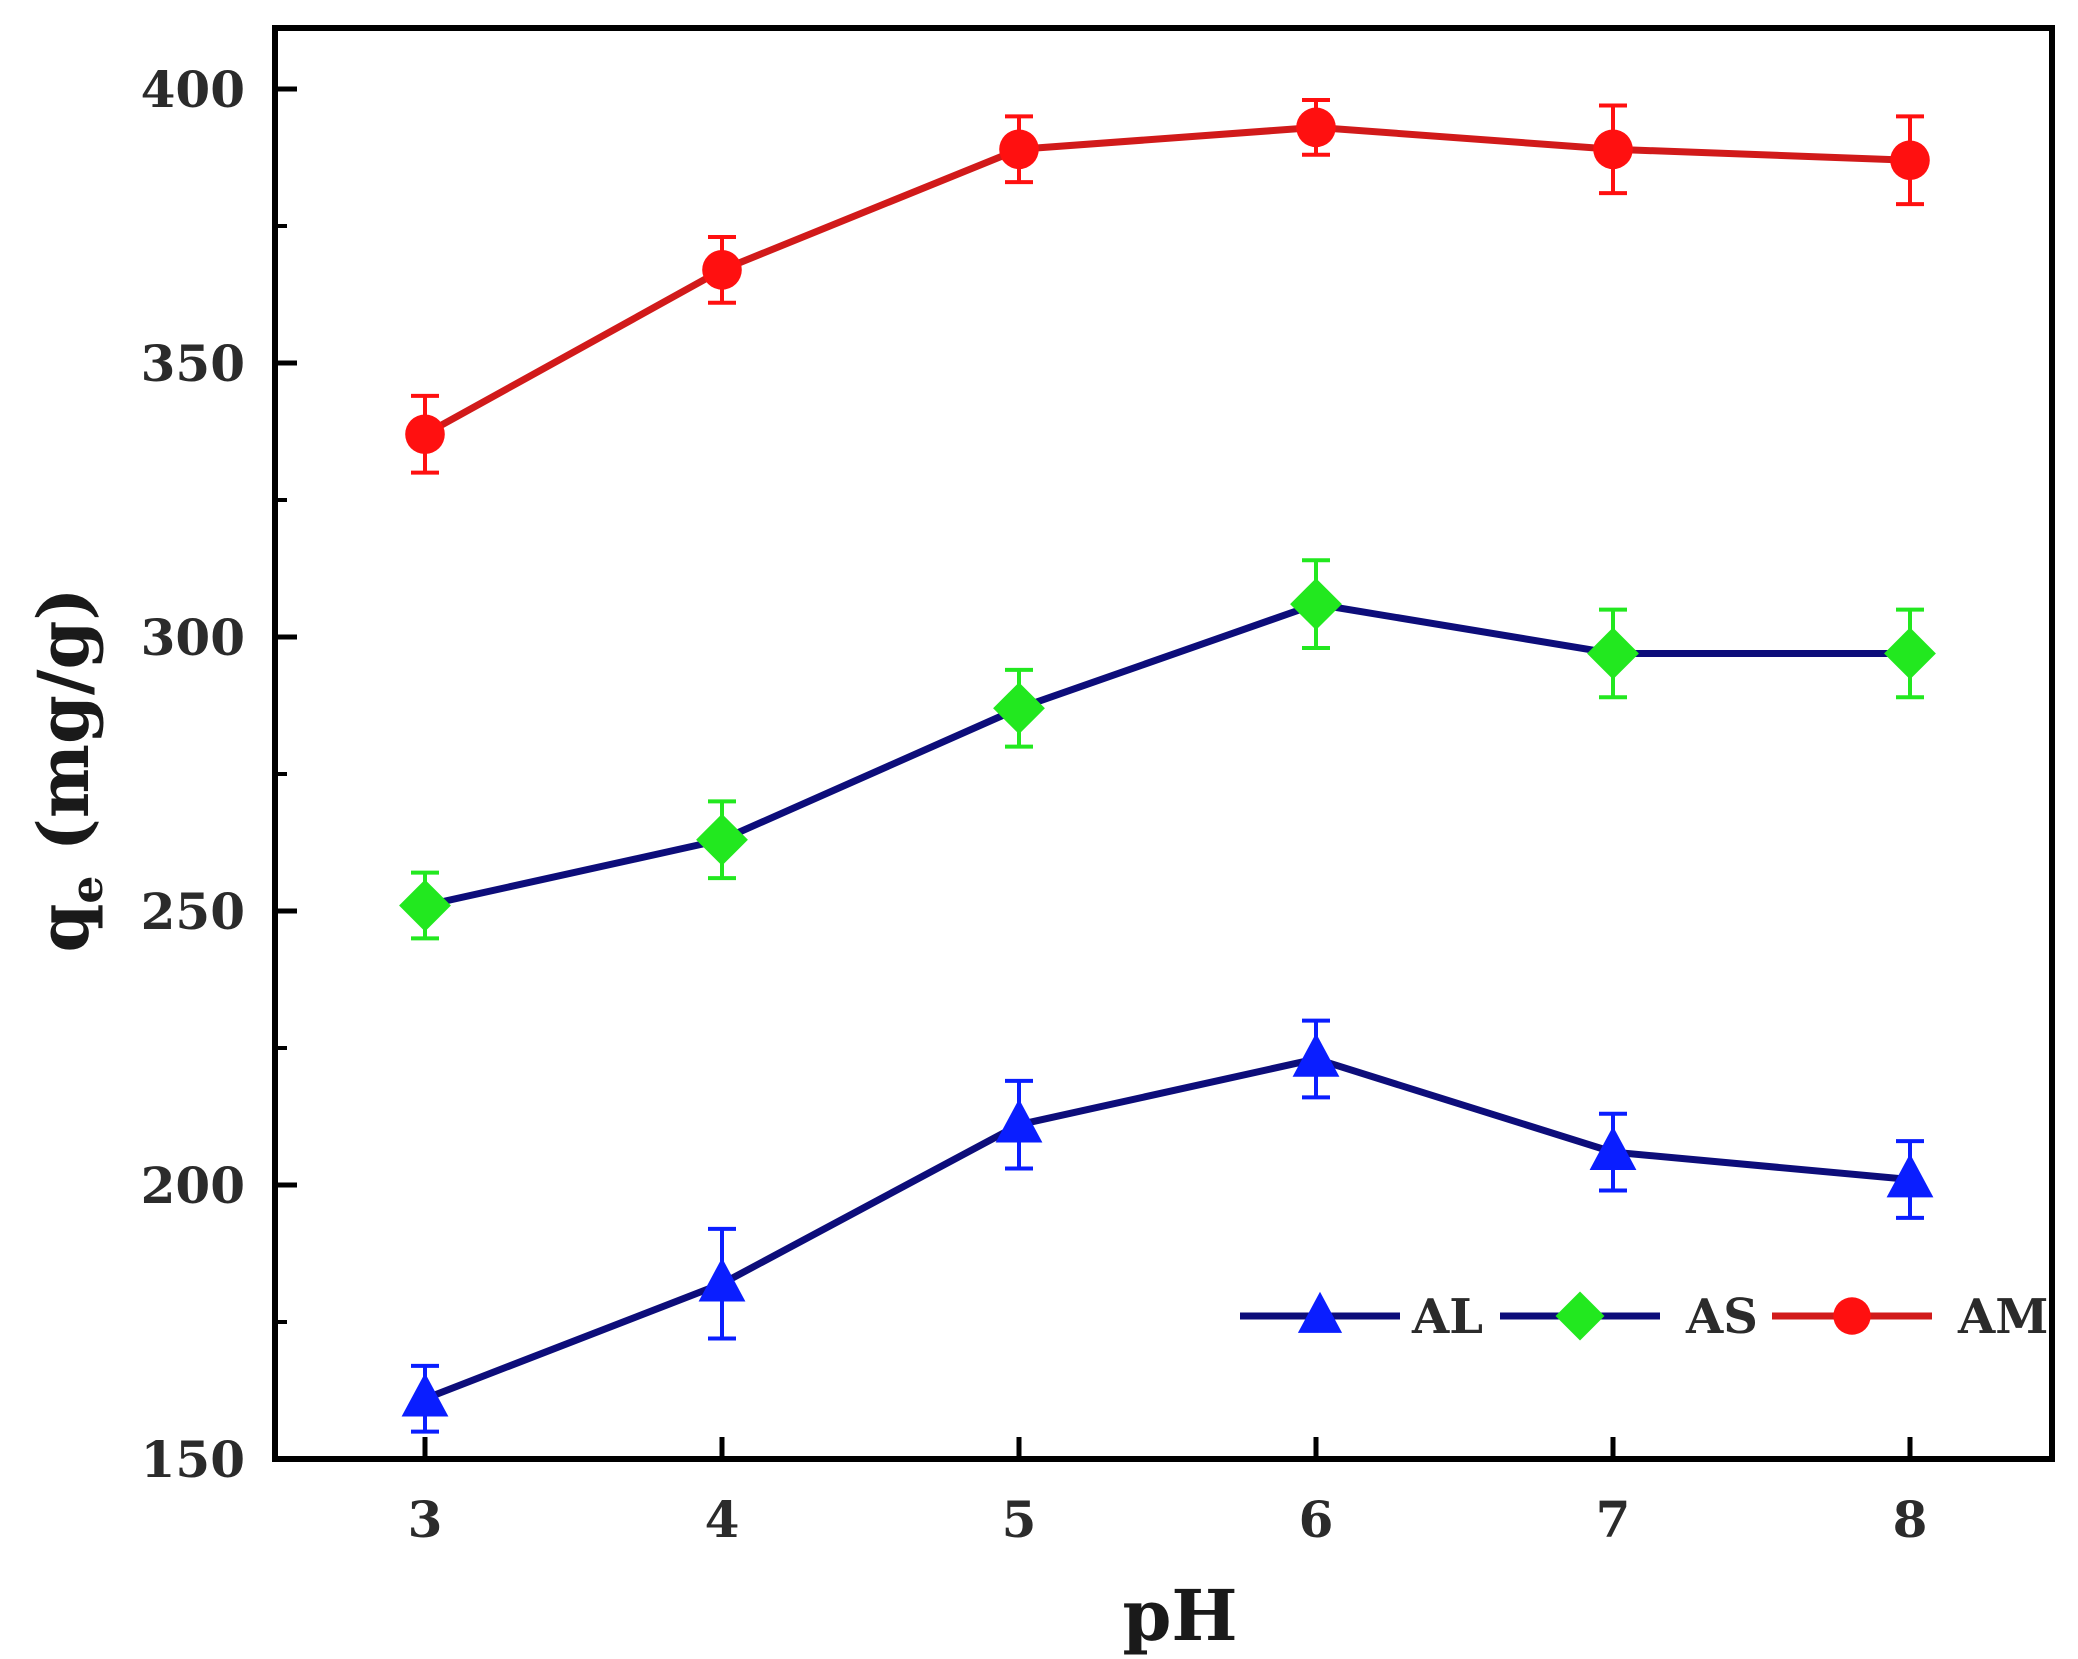 The image size is (2078, 1659). What do you see at coordinates (87, 890) in the screenshot?
I see `y-axis-title-subscript: e` at bounding box center [87, 890].